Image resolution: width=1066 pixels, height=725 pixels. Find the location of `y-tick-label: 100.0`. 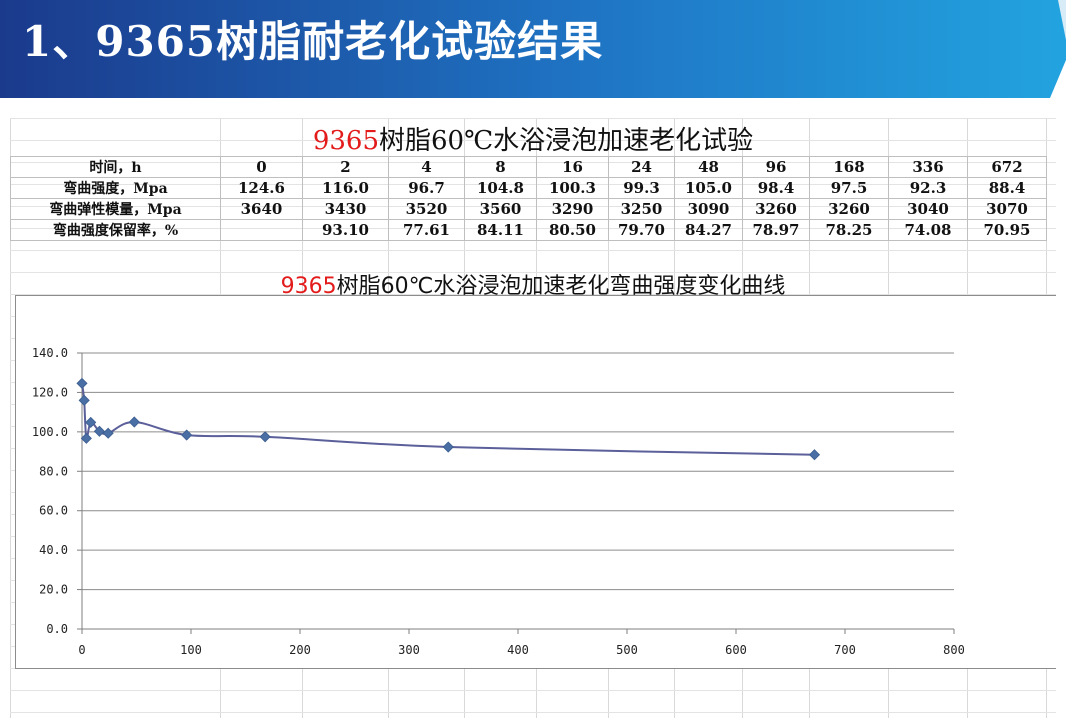

y-tick-label: 100.0 is located at coordinates (50, 432).